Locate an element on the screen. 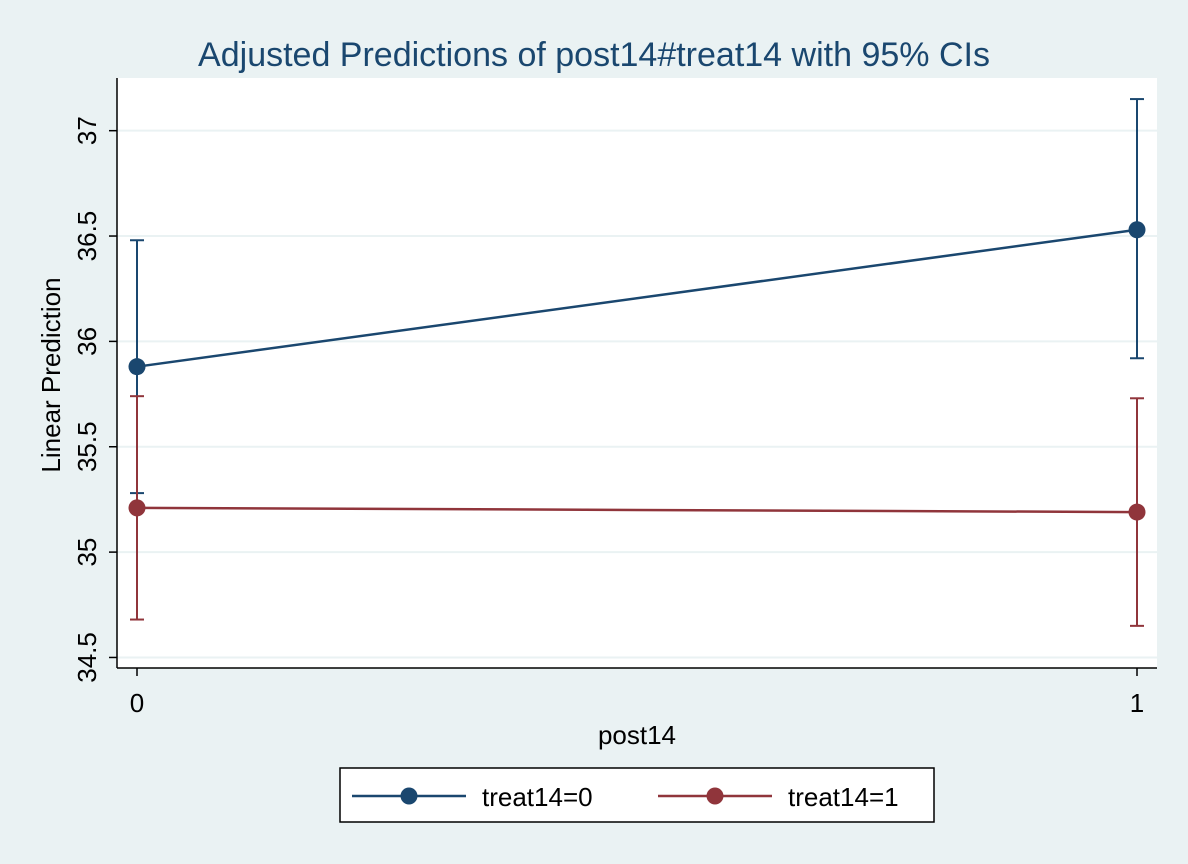  legend-label-treat14-1: treat14=1 is located at coordinates (843, 797).